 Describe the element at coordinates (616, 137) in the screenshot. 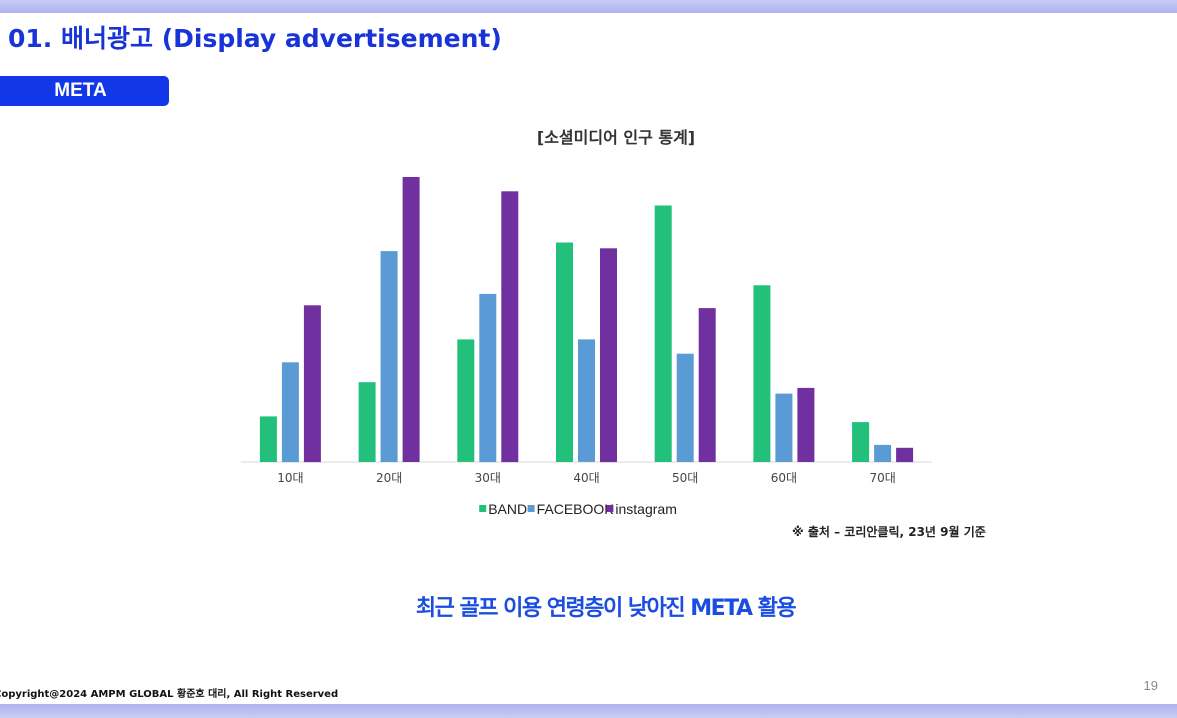

I see `chart-title: [소셜미디어 인구 통계]` at that location.